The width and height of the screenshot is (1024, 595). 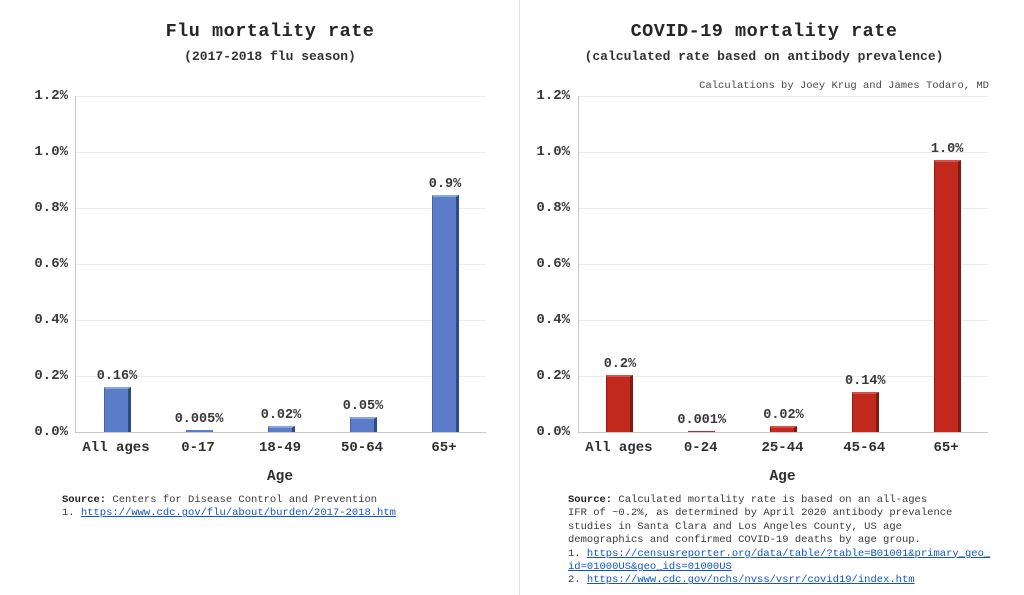 I want to click on flu-x-axis: All ages 0-17 18-49 50-64 65+, so click(x=280, y=448).